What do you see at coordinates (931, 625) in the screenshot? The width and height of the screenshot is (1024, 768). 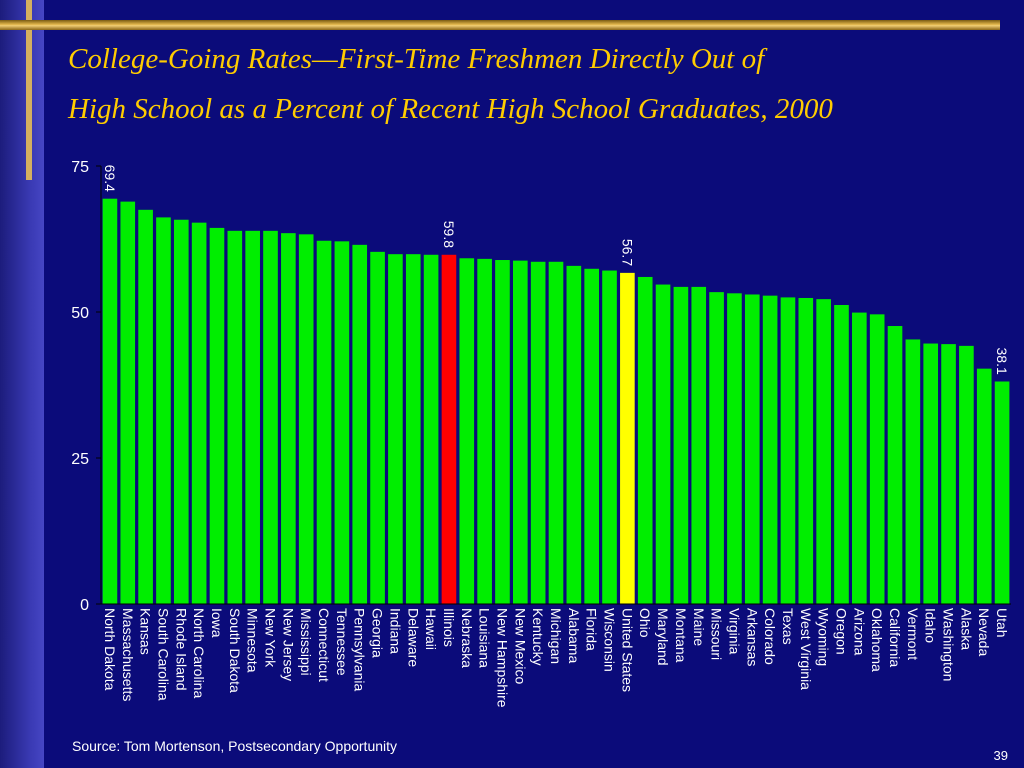 I see `category-label-idaho: Idaho` at bounding box center [931, 625].